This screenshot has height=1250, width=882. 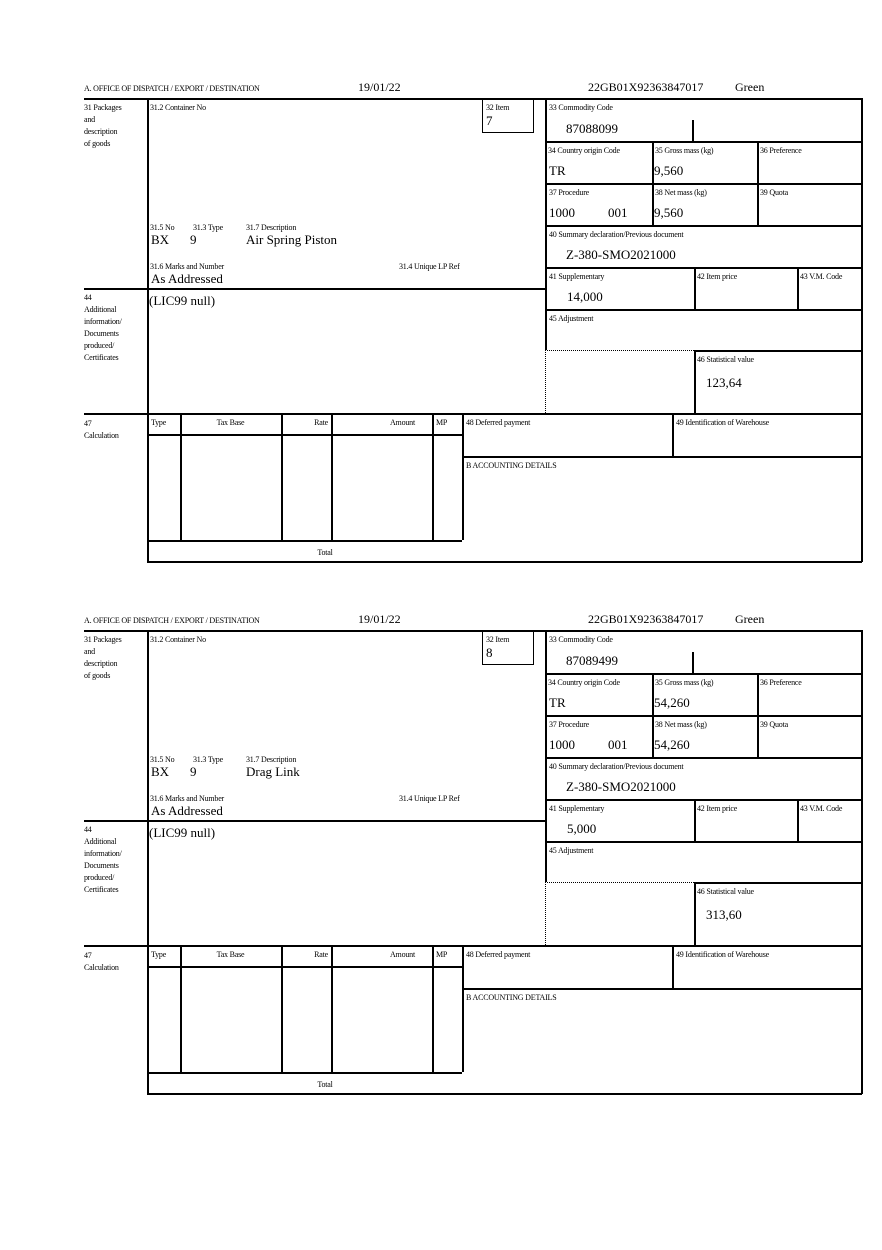 I want to click on procedure-extra-value: 001, so click(x=618, y=212).